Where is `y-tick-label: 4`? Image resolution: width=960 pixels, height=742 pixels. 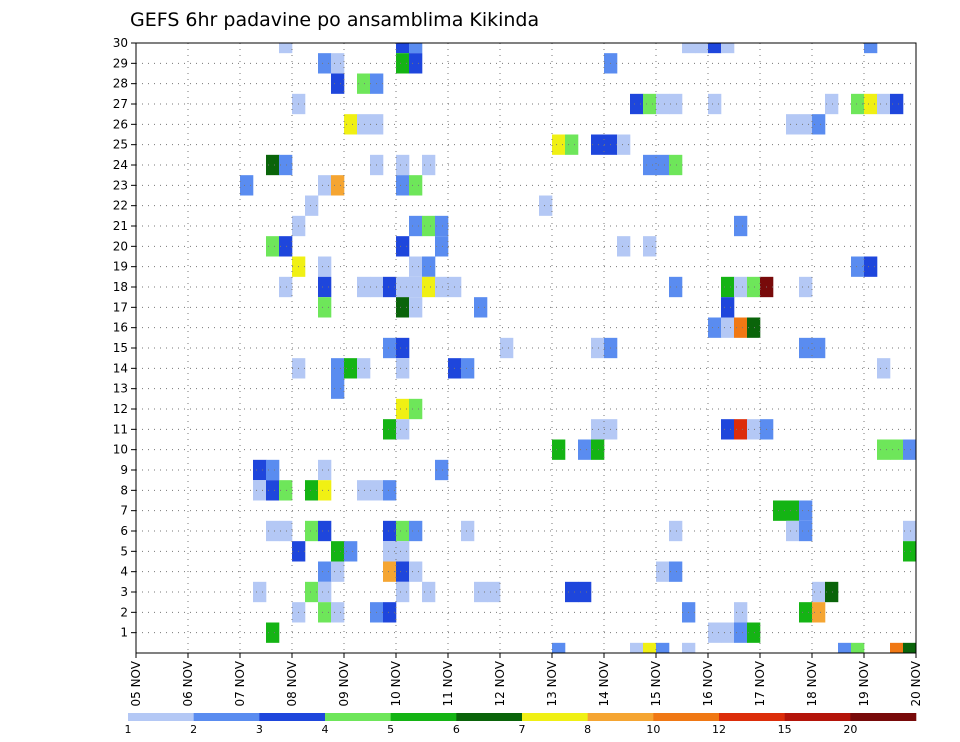 y-tick-label: 4 is located at coordinates (124, 572).